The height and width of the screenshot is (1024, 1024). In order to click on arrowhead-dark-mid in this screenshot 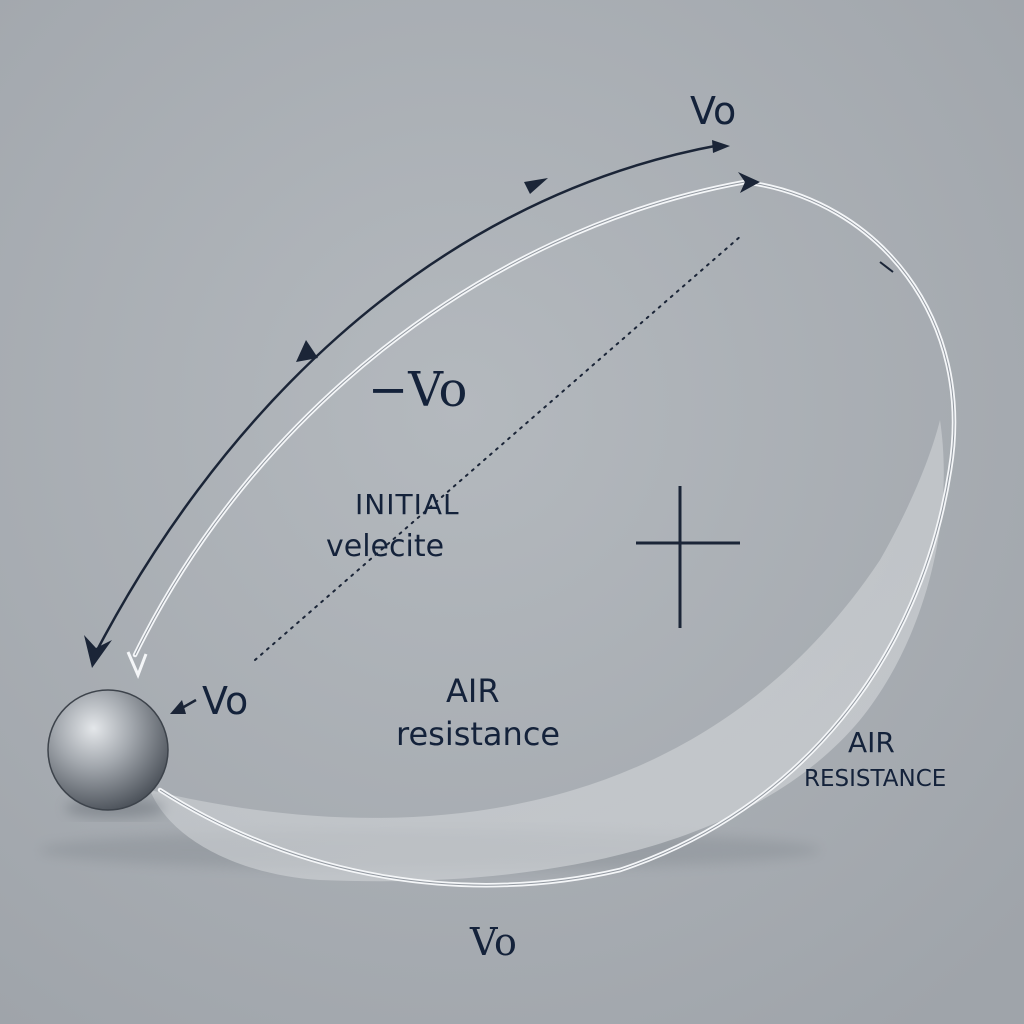, I will do `click(307, 351)`.